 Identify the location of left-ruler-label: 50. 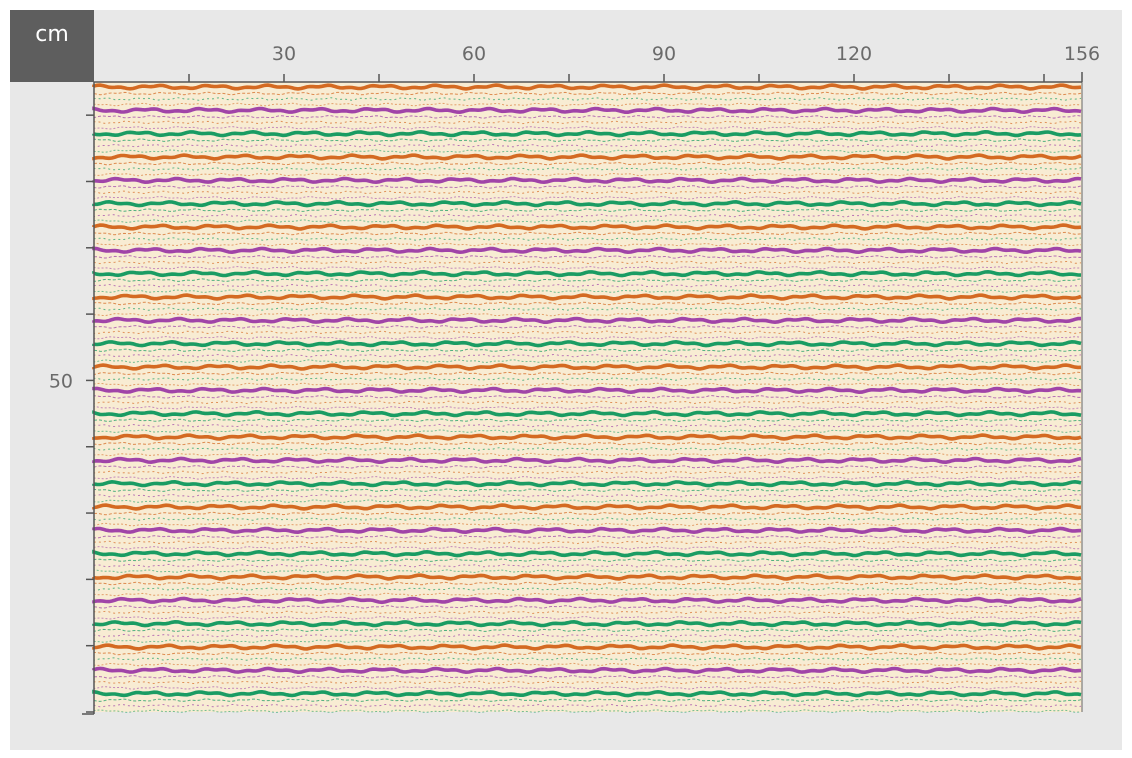
(61, 381).